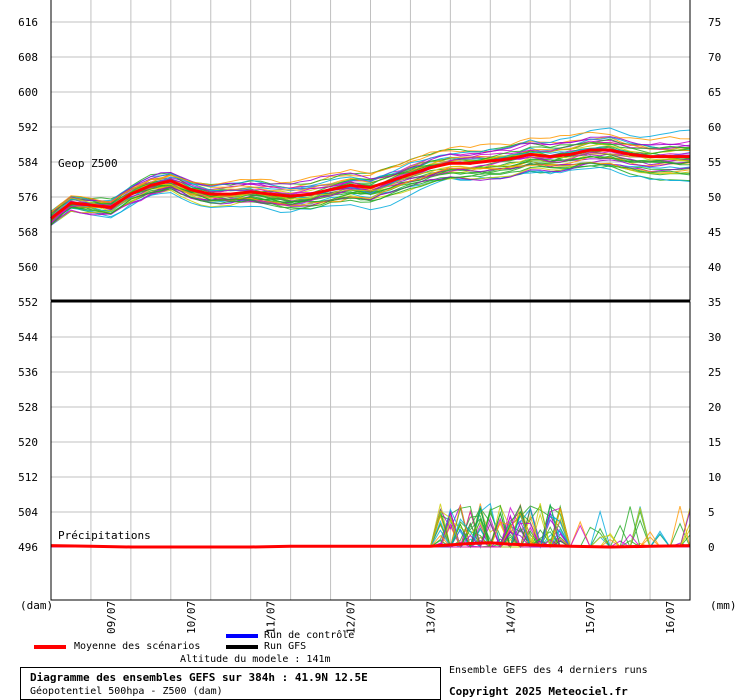 This screenshot has height=700, width=740. Describe the element at coordinates (714, 57) in the screenshot. I see `right-tick-label: 70` at that location.